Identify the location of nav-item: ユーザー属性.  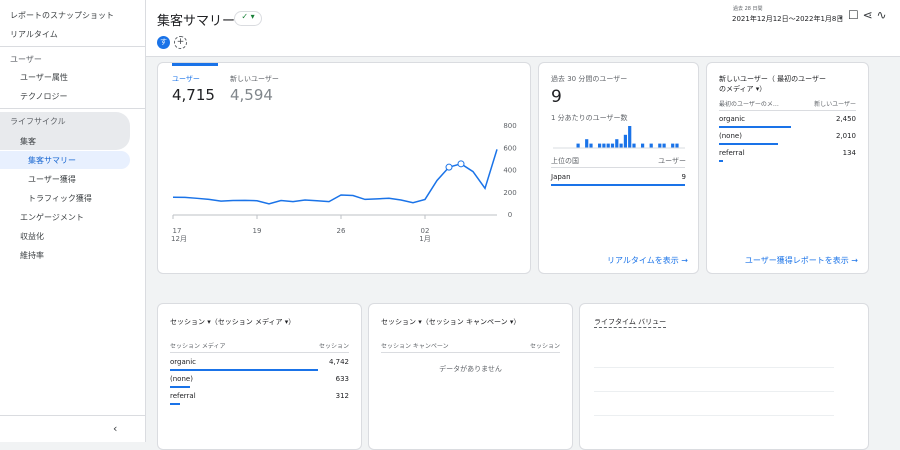
(44, 77).